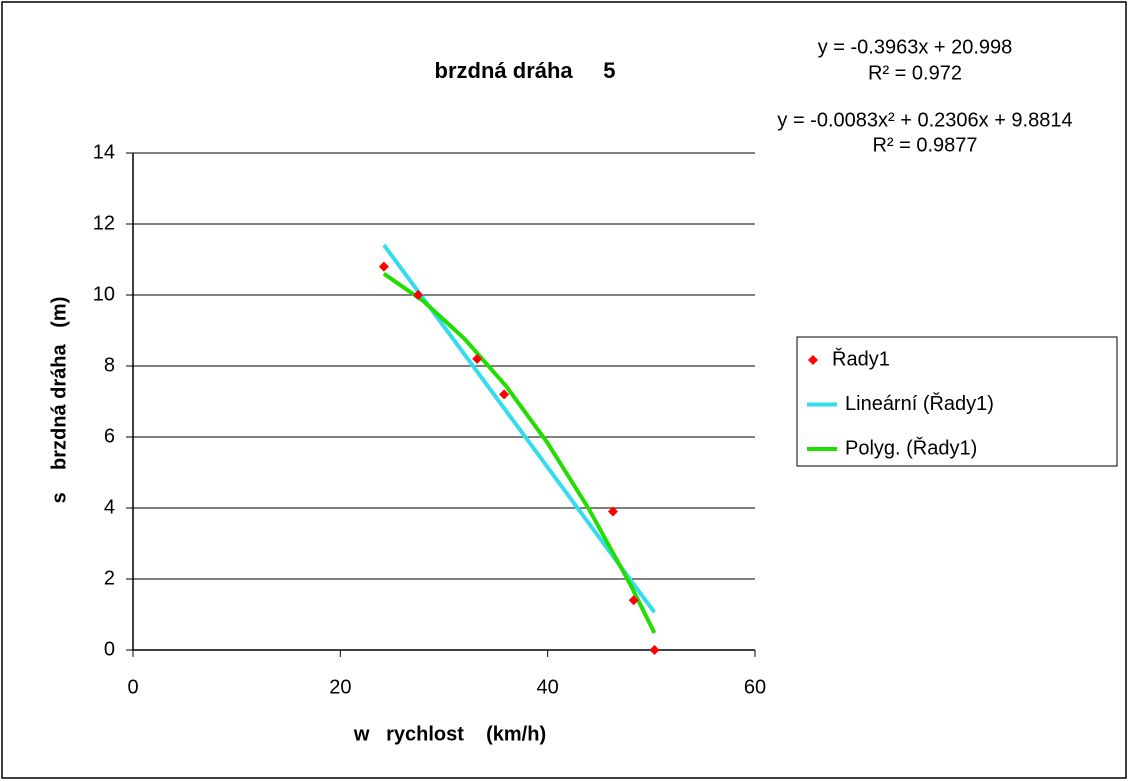  Describe the element at coordinates (861, 358) in the screenshot. I see `legend-label: Řady1` at that location.